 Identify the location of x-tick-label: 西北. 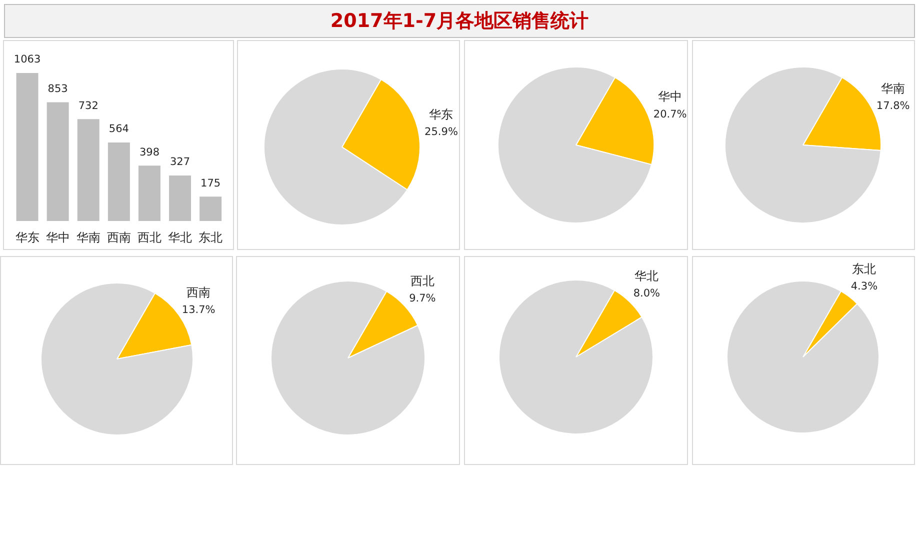
(149, 237).